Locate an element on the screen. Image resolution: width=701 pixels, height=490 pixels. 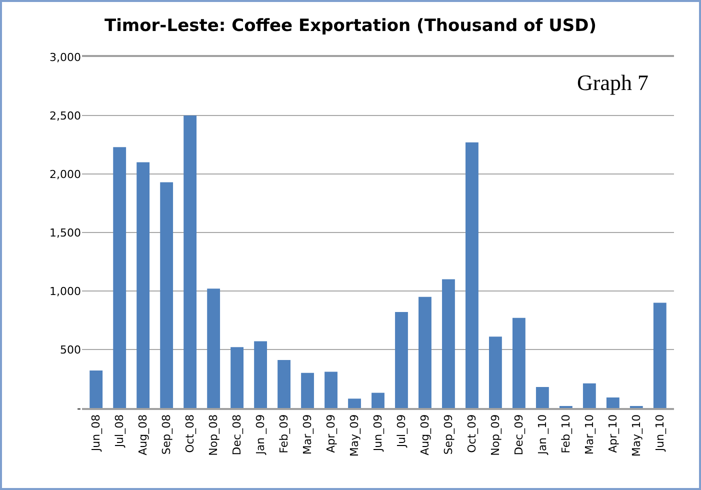
x-tick-label: Aug_08 is located at coordinates (143, 435).